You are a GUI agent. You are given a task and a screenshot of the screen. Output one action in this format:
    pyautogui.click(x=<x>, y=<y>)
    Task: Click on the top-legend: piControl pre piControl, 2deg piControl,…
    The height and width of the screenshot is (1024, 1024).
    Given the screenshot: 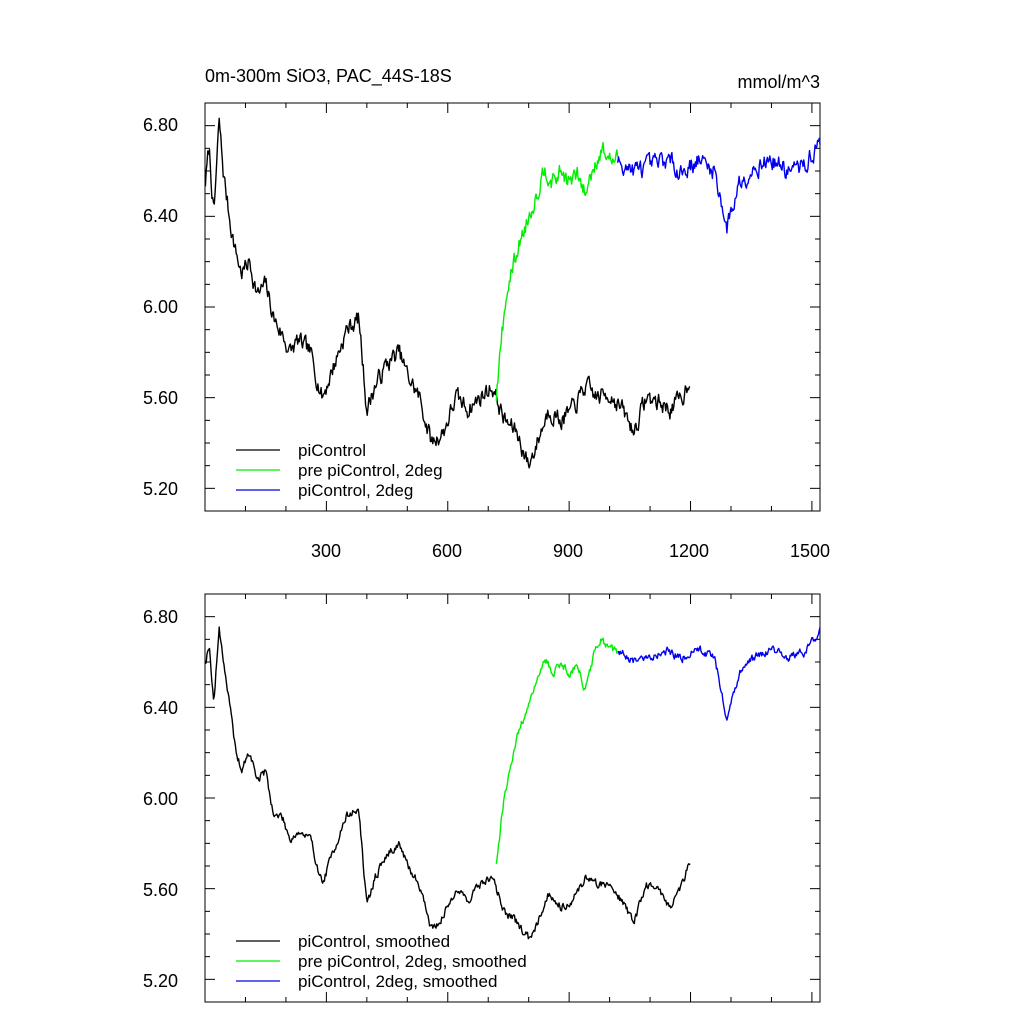 What is the action you would take?
    pyautogui.click(x=339, y=470)
    